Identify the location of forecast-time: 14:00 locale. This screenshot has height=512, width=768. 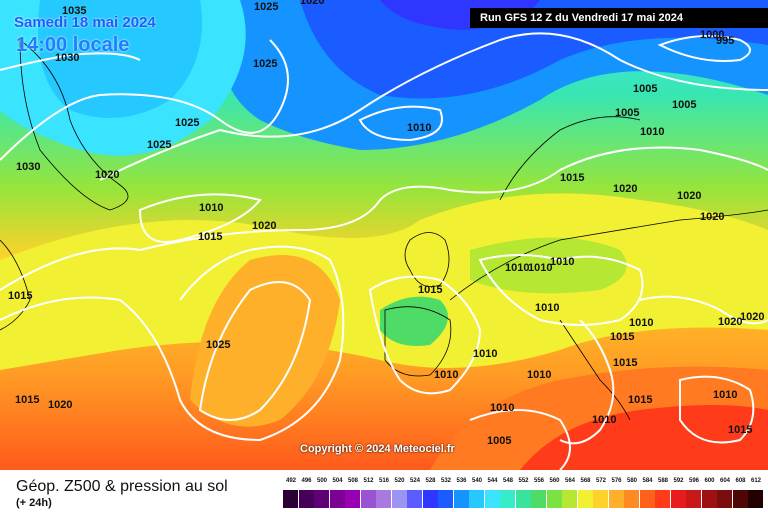
(73, 45).